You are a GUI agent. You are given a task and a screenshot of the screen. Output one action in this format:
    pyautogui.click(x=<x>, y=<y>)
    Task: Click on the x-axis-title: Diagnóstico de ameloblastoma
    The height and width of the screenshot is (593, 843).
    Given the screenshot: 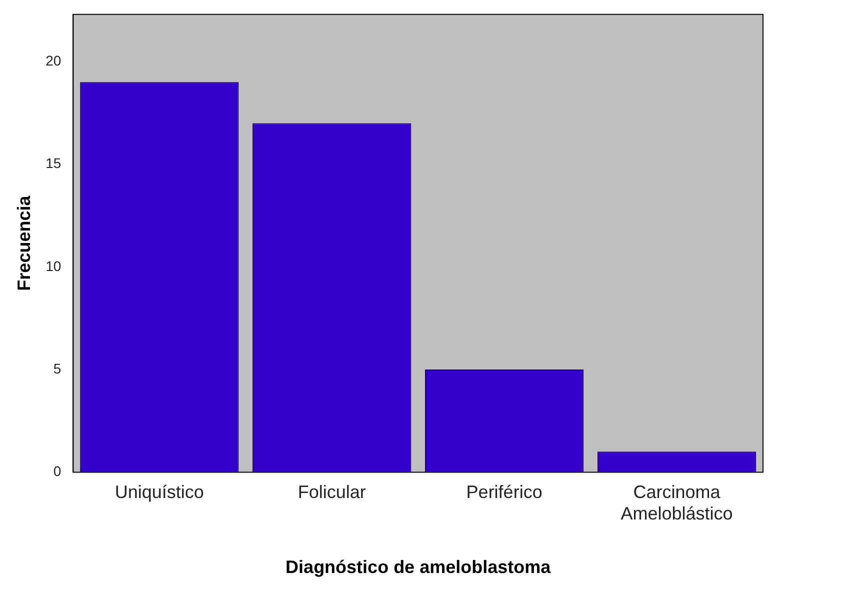 What is the action you would take?
    pyautogui.click(x=419, y=567)
    